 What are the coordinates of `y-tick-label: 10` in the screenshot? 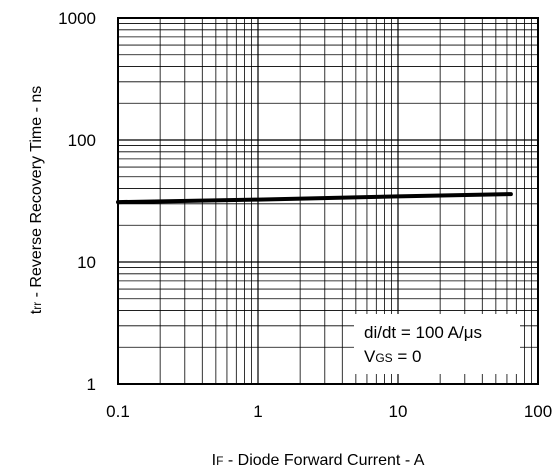 It's located at (86, 262).